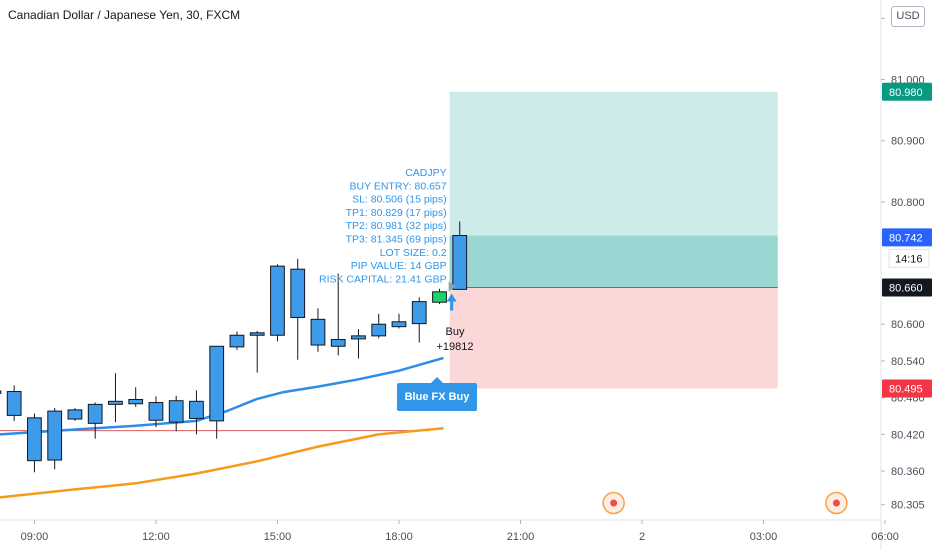 Image resolution: width=932 pixels, height=550 pixels. Describe the element at coordinates (399, 537) in the screenshot. I see `time-tick-label: 18:00` at that location.